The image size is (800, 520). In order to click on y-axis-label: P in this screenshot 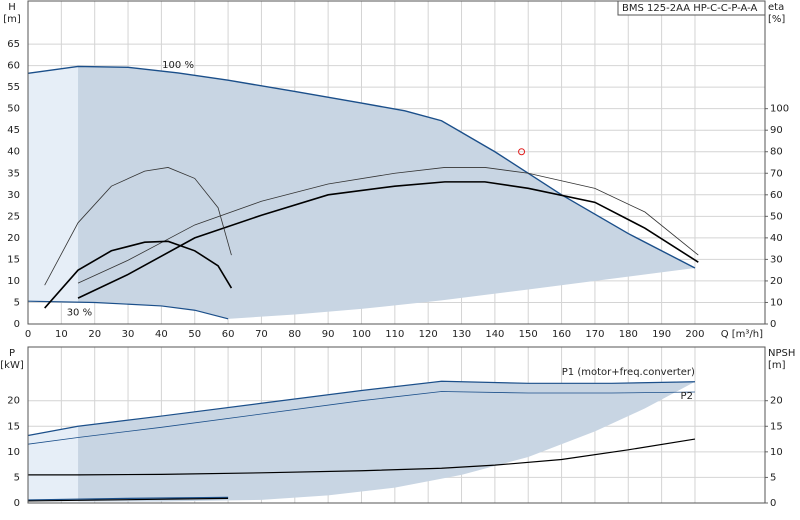, I will do `click(12, 353)`.